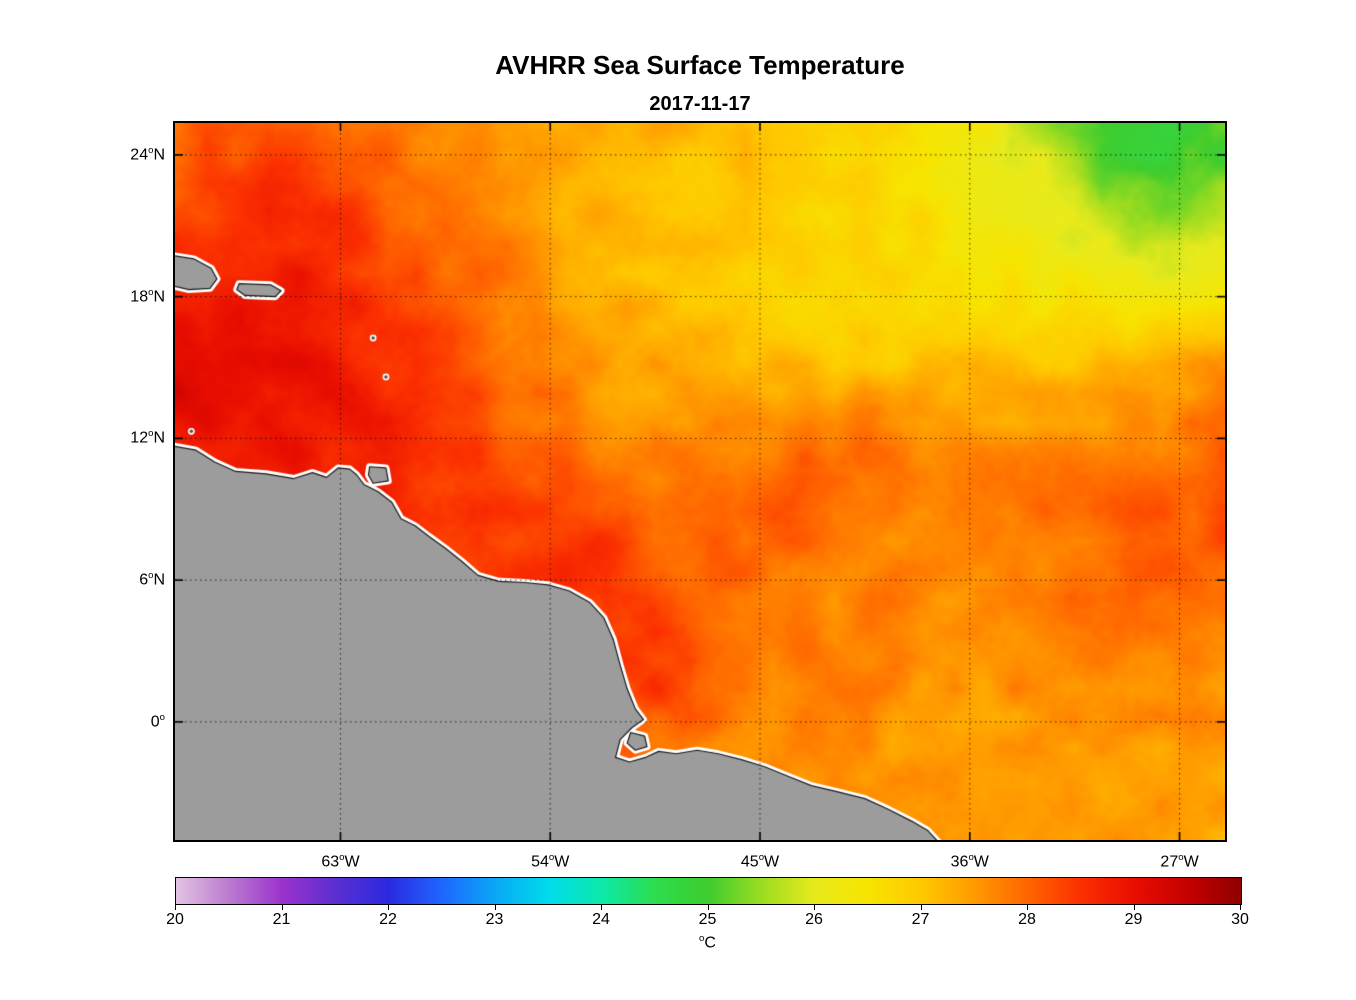  I want to click on y-tick-label: 24oN, so click(147, 154).